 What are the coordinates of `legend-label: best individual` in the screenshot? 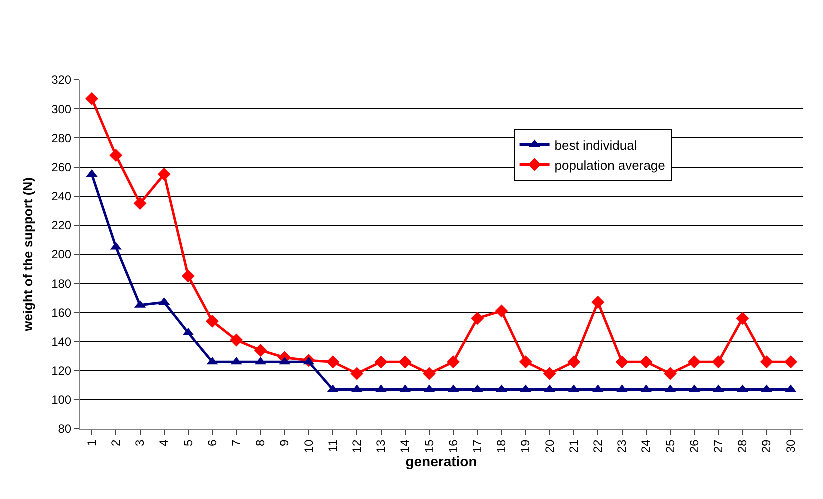 It's located at (596, 145).